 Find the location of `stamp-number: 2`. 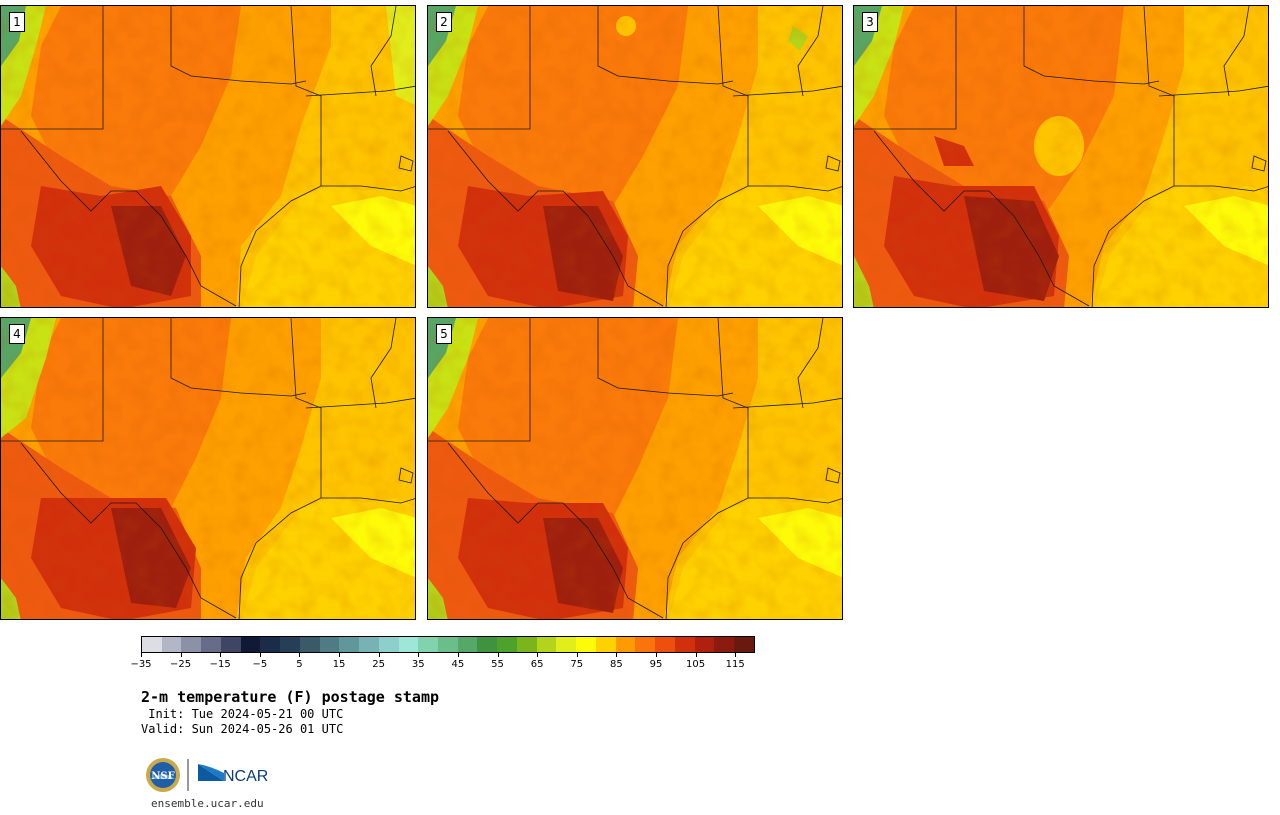

stamp-number: 2 is located at coordinates (444, 22).